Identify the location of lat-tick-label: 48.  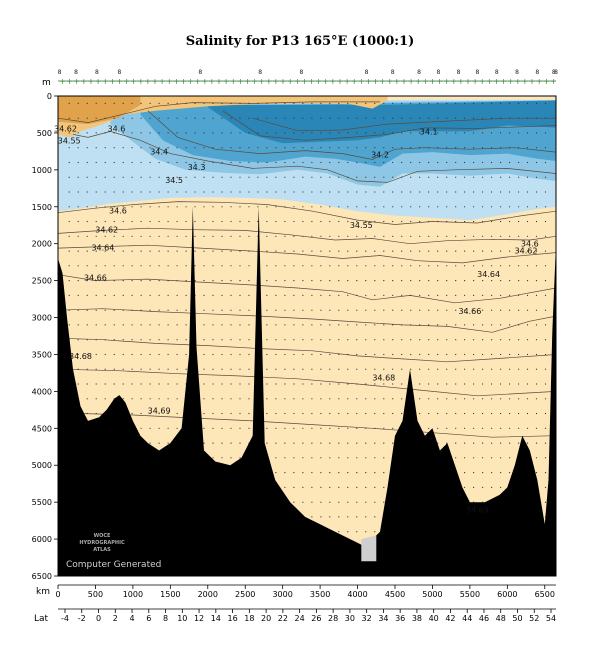
(501, 618).